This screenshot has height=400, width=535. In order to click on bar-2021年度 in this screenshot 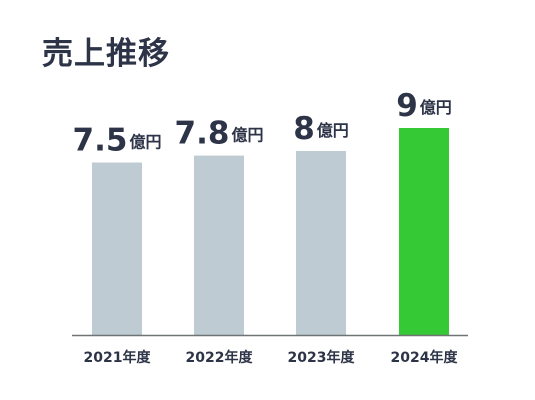, I will do `click(117, 248)`.